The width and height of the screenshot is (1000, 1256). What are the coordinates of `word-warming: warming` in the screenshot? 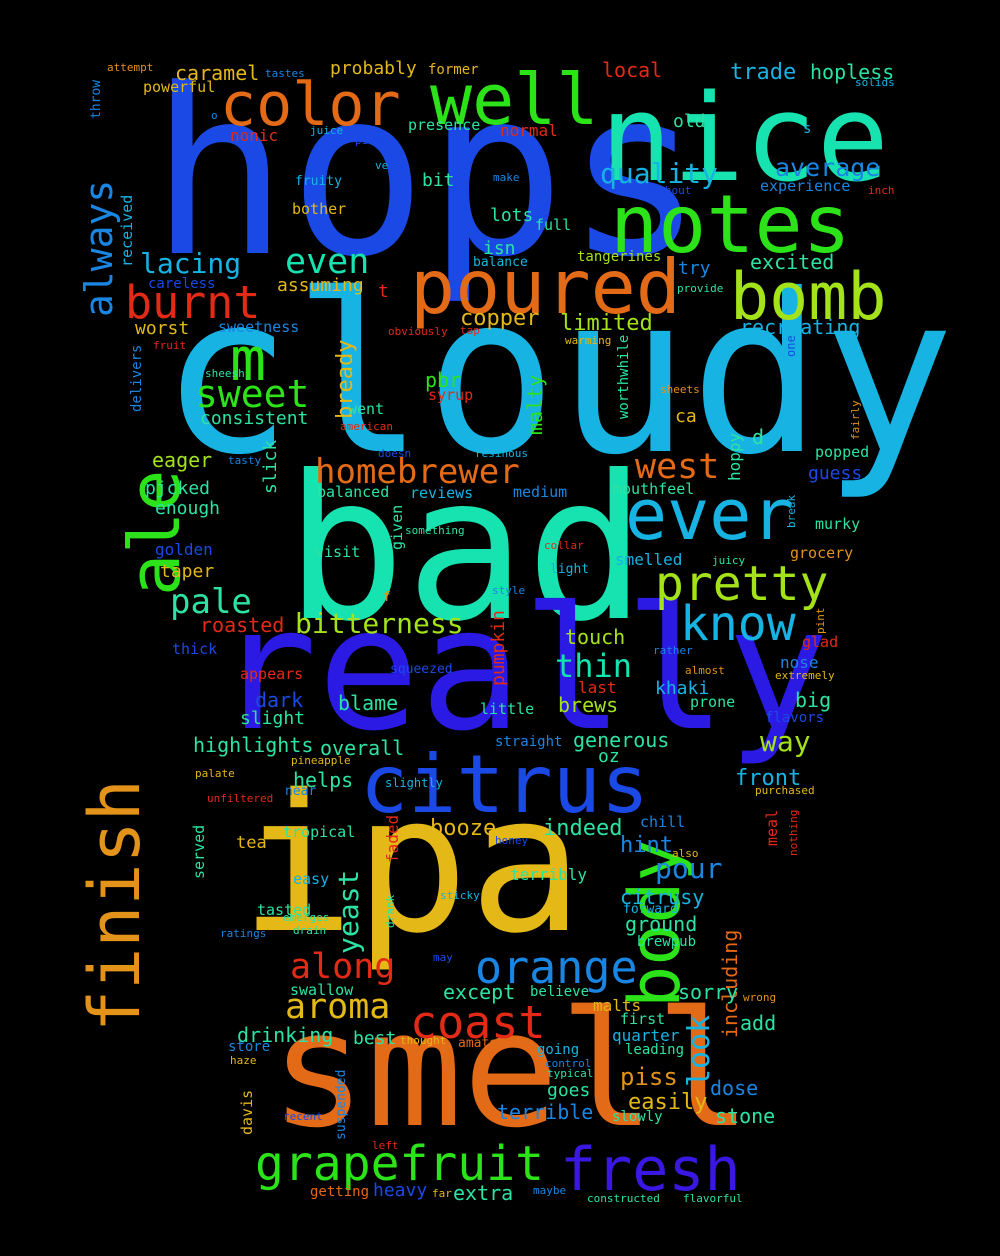 It's located at (588, 340).